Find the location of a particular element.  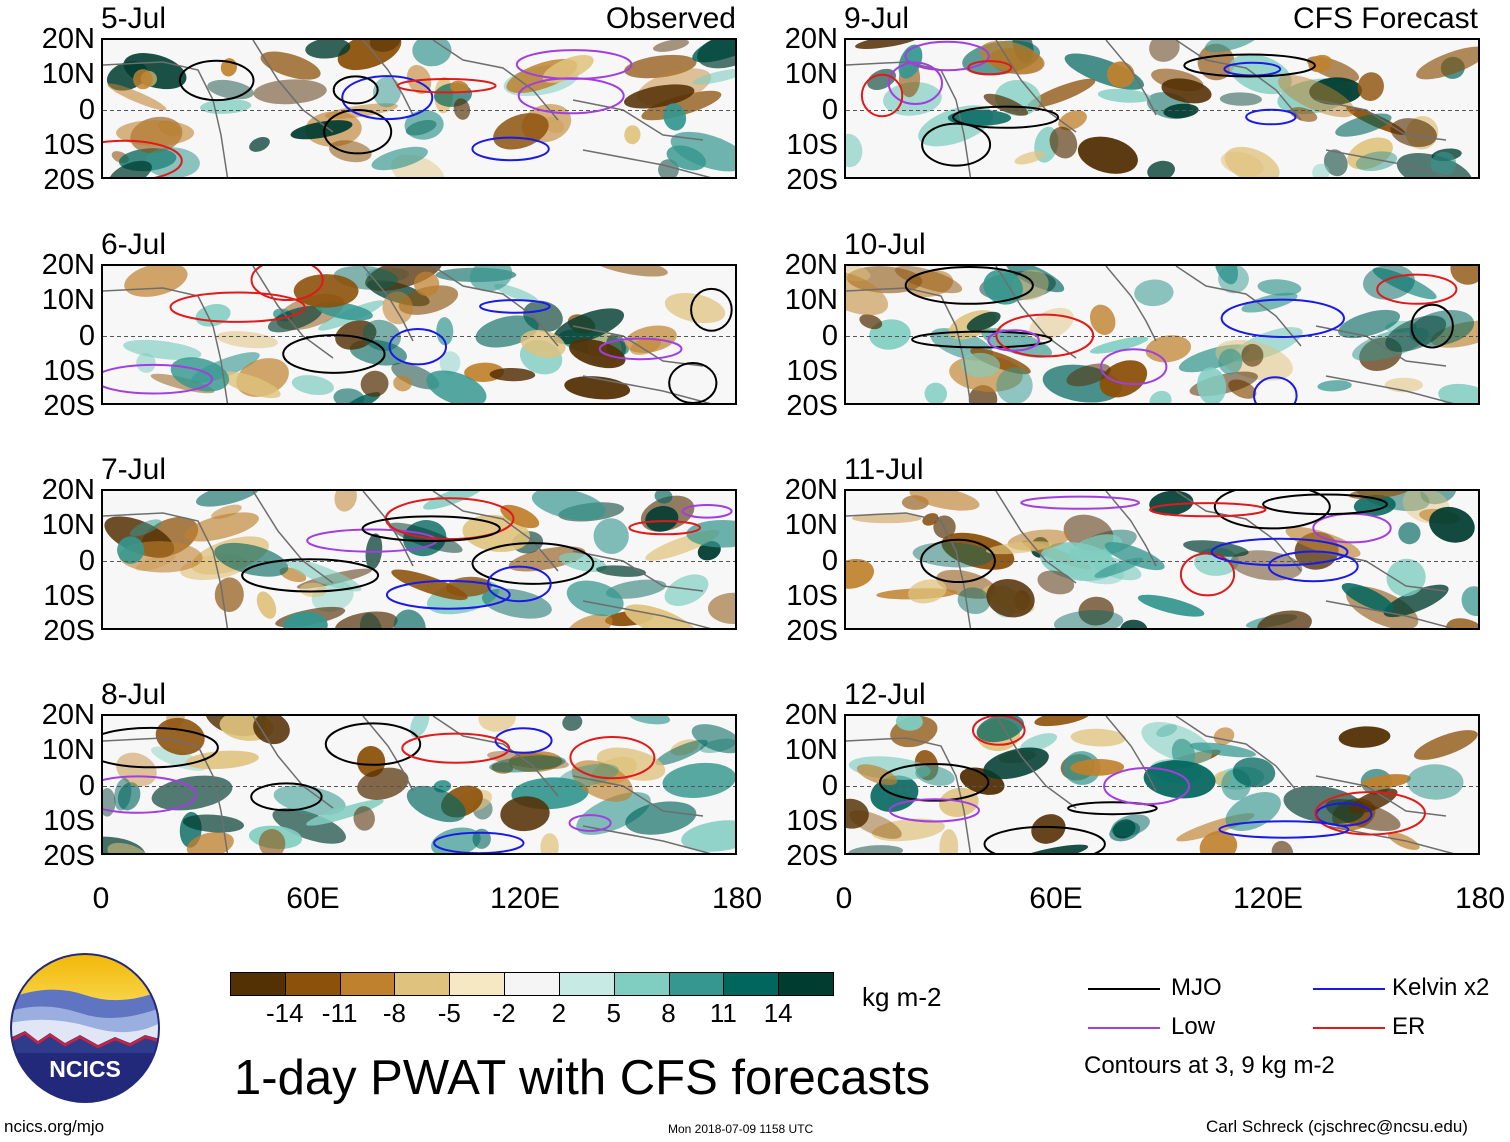

legend-kelvin-label: Kelvin x2 is located at coordinates (1441, 987).